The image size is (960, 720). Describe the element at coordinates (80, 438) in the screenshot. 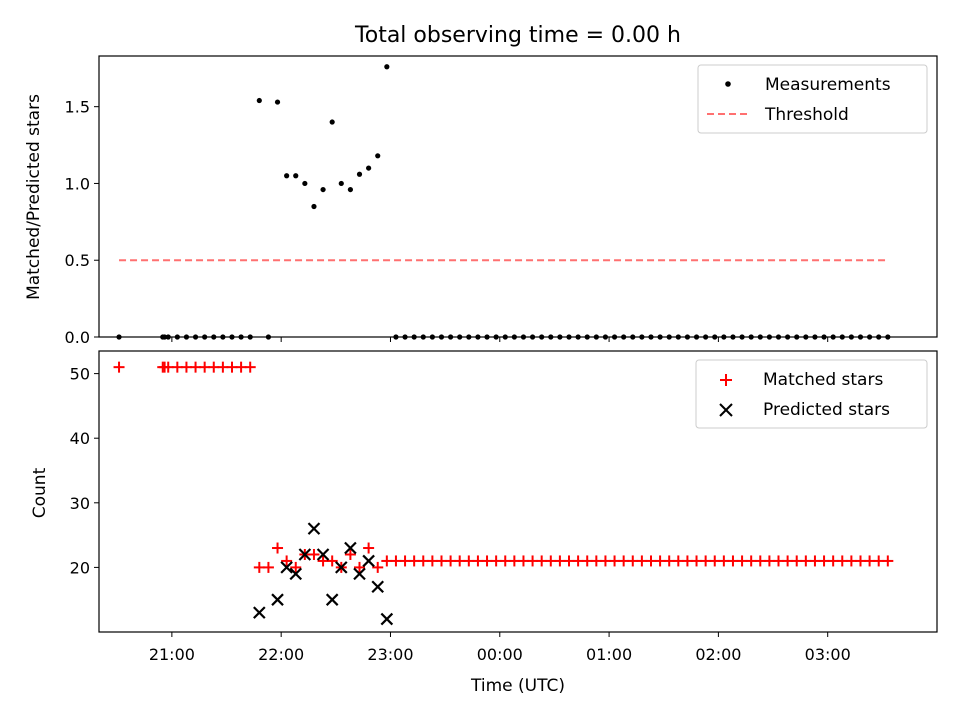

I see `y-tick-label: 40` at that location.